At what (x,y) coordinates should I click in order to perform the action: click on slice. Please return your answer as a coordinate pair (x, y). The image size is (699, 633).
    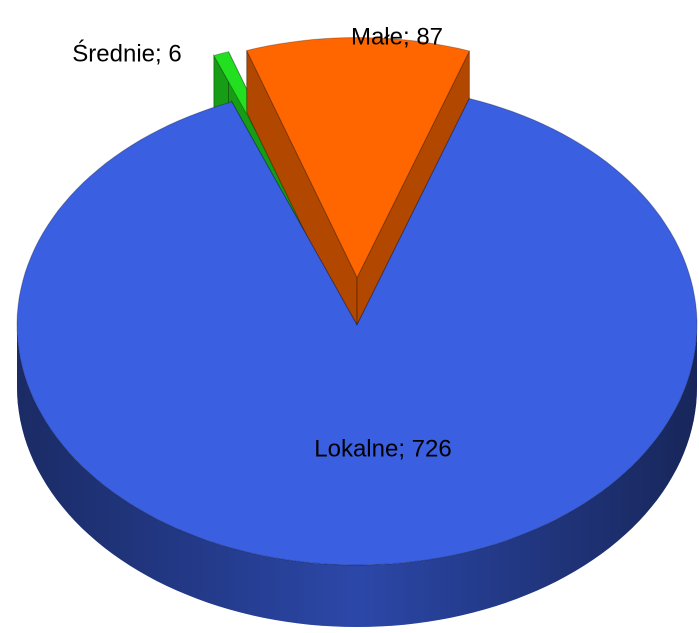
    Looking at the image, I should click on (358, 157).